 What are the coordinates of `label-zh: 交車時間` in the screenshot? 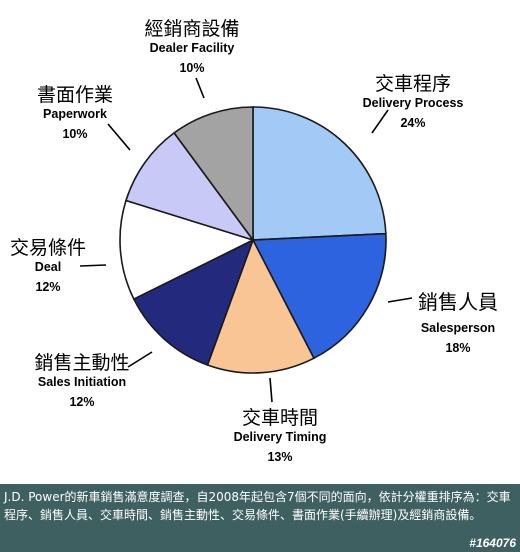 It's located at (279, 418).